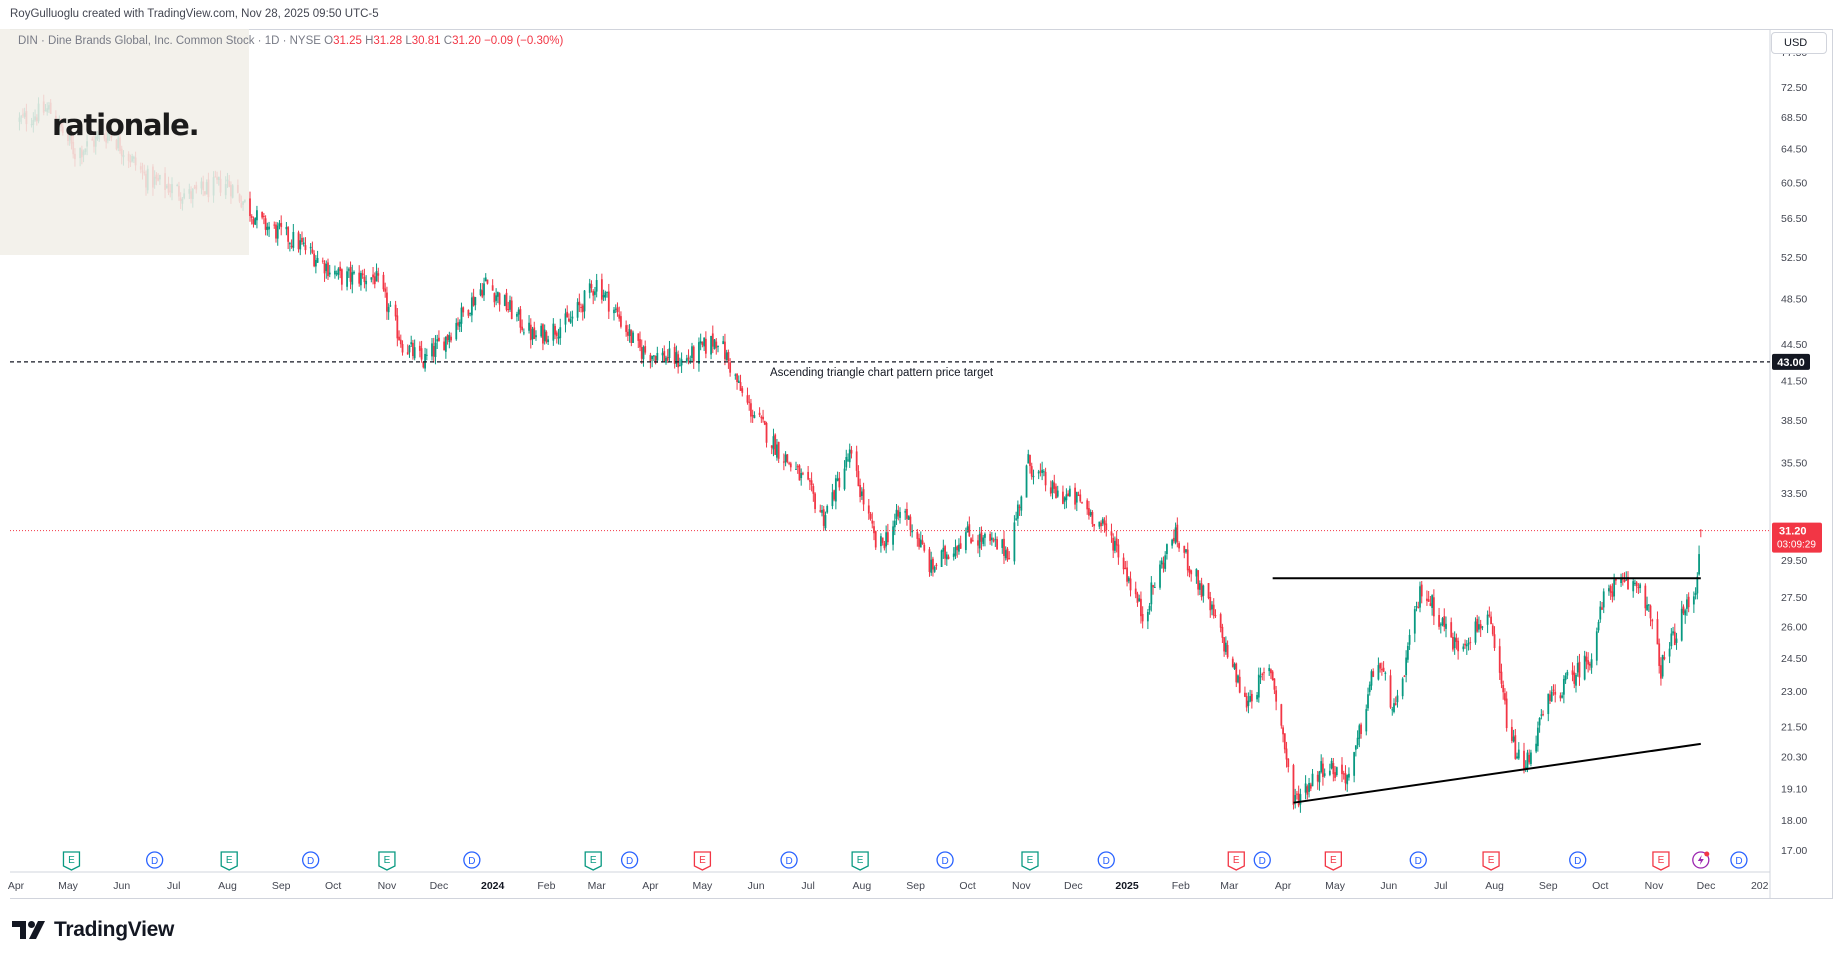  What do you see at coordinates (1794, 561) in the screenshot?
I see `price-tick-label: 29.50` at bounding box center [1794, 561].